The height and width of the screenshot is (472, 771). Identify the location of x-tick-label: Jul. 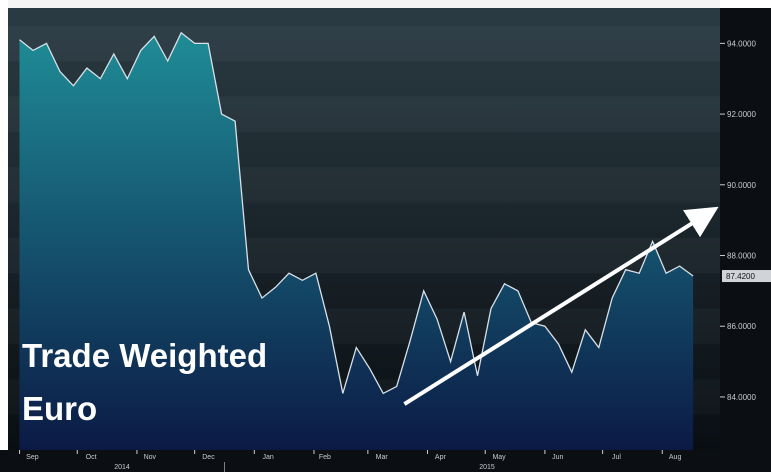
(616, 457).